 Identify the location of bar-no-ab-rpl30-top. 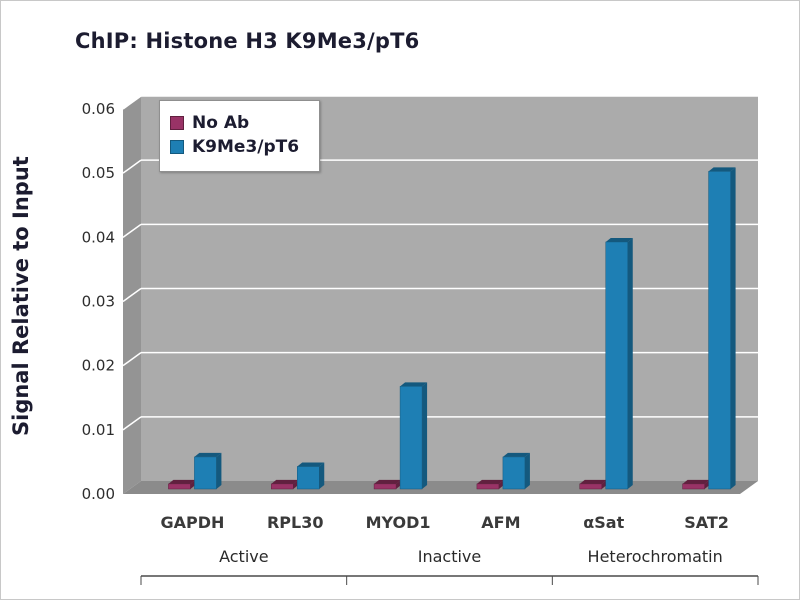
(285, 481).